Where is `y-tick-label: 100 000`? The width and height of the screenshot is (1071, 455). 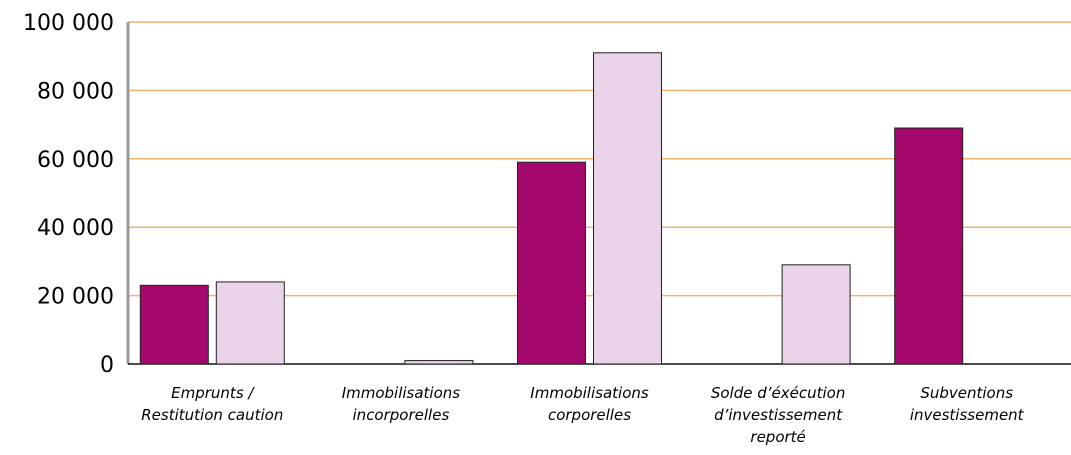 y-tick-label: 100 000 is located at coordinates (68, 23).